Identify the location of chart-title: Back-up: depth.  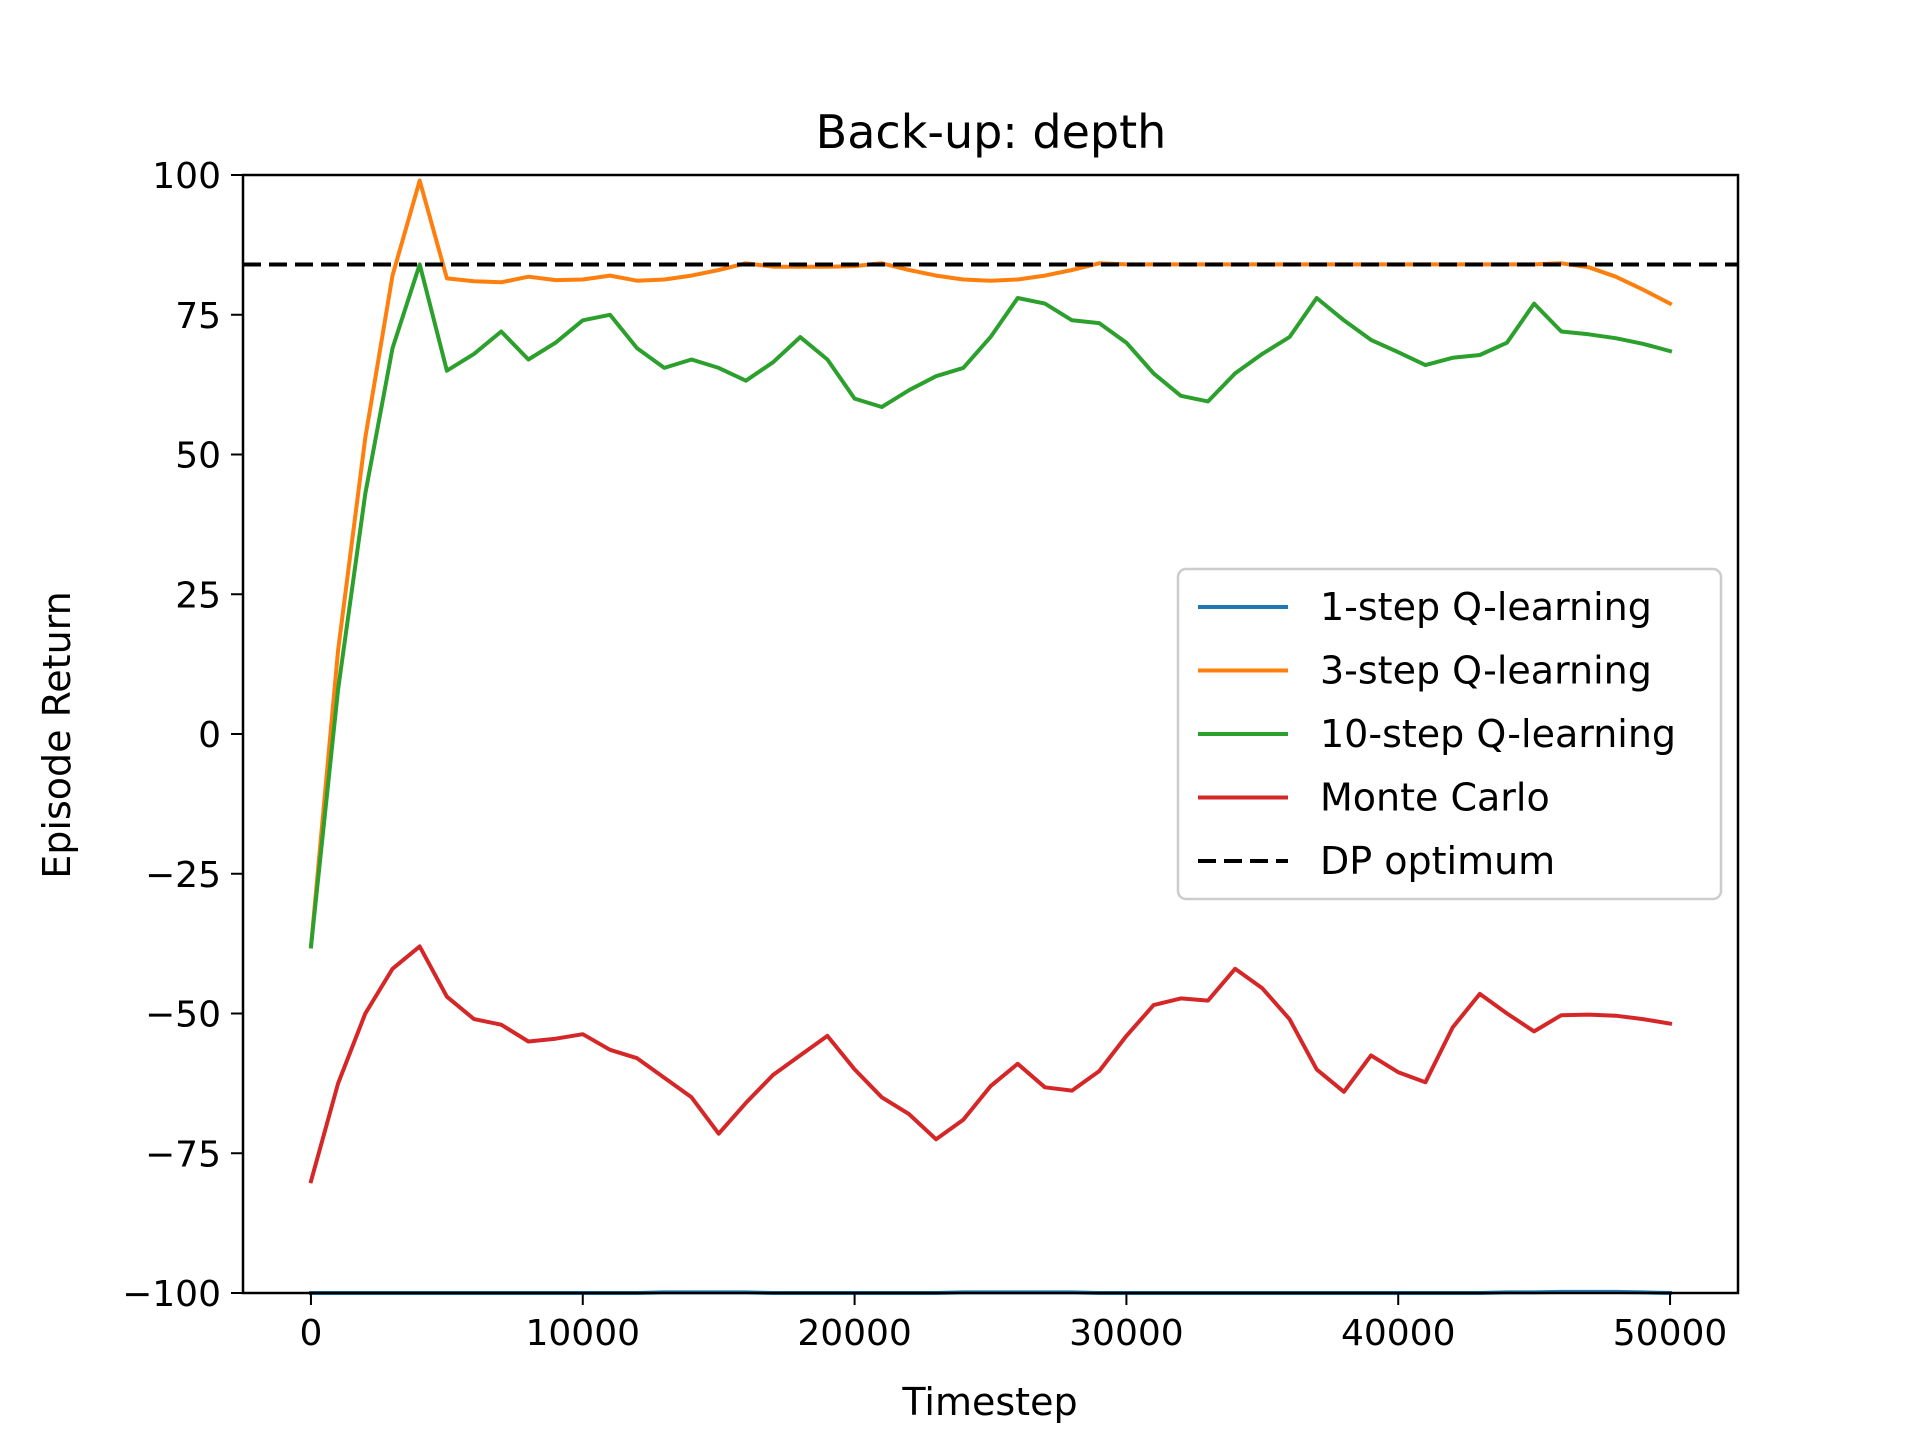
(991, 132).